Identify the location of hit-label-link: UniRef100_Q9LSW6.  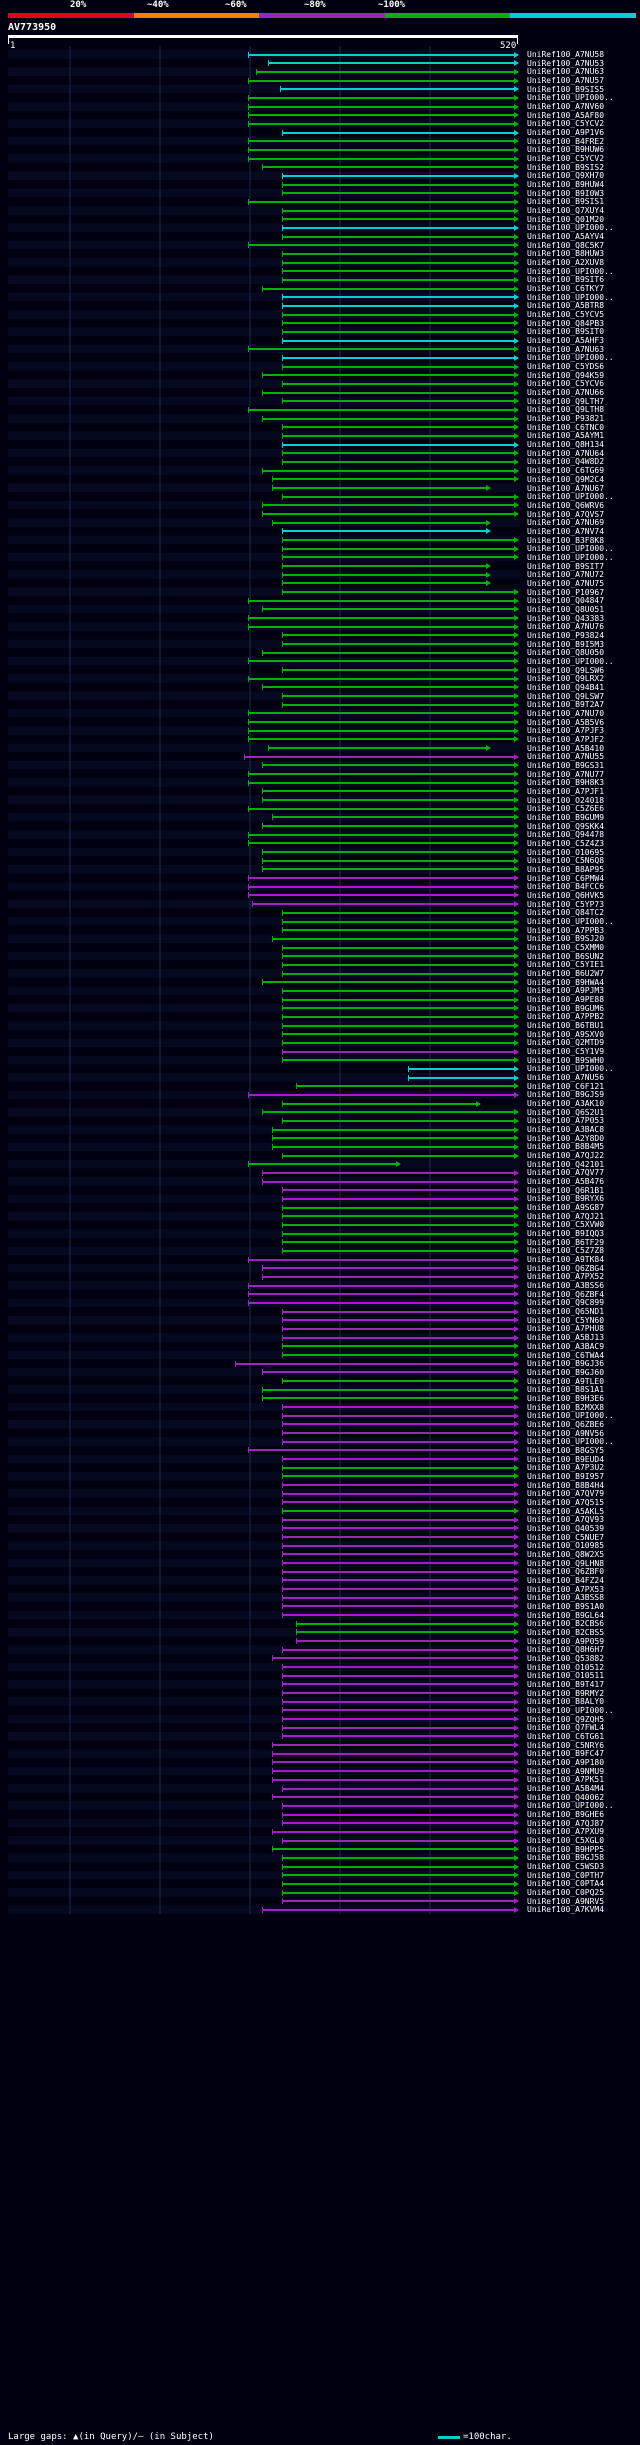
(566, 670).